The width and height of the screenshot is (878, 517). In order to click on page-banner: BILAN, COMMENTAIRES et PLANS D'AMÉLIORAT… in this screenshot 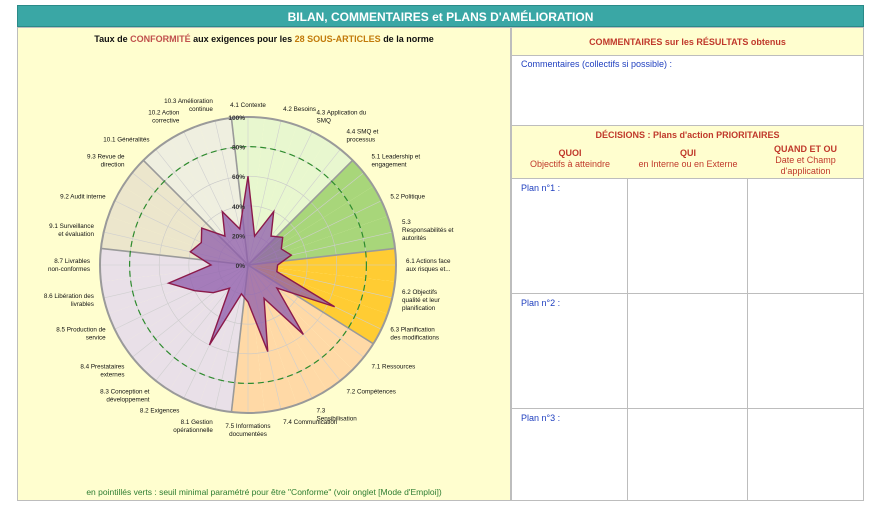, I will do `click(440, 16)`.